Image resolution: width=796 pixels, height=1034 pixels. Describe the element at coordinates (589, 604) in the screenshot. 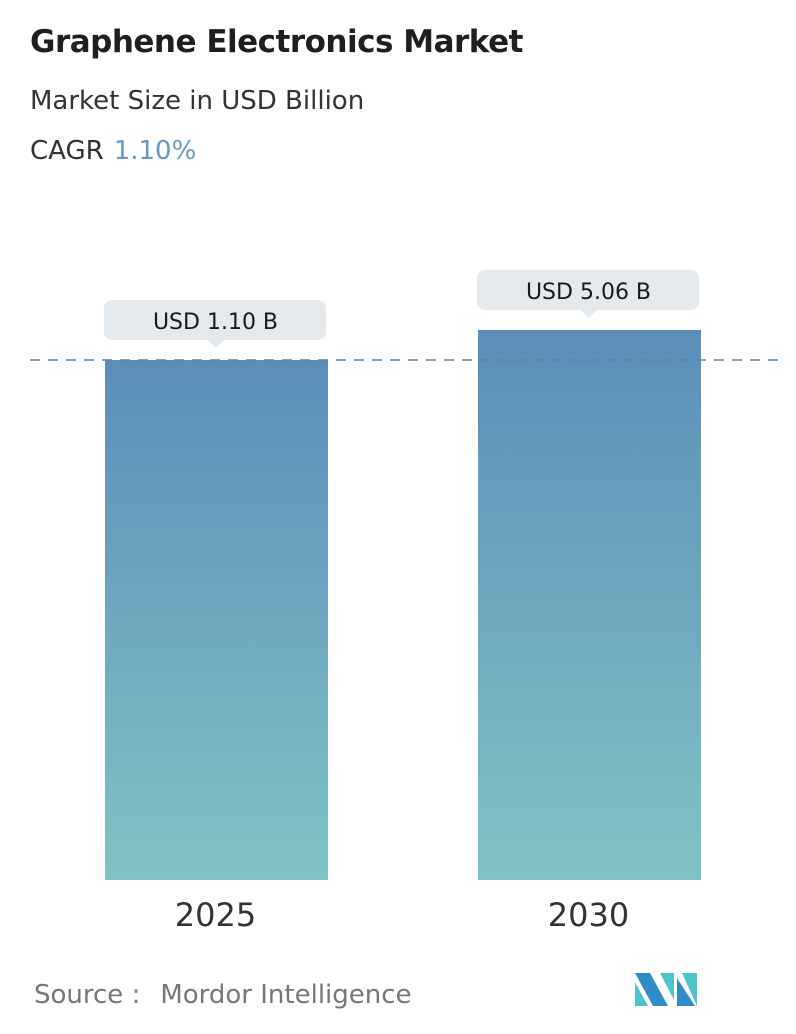

I see `bar-2030` at that location.